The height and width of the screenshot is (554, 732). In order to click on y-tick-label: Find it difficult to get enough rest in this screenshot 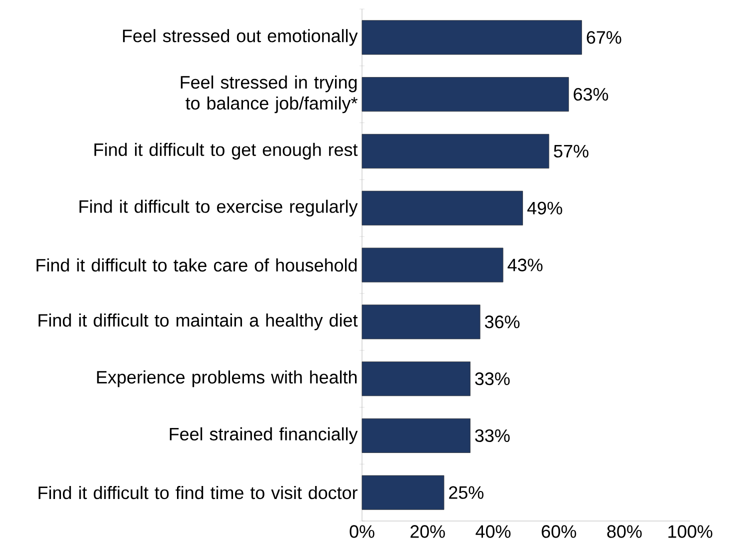, I will do `click(226, 151)`.